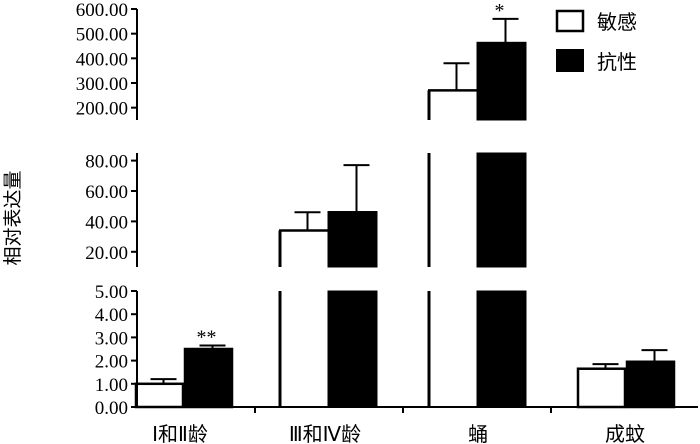  I want to click on y-tick-label: 2.00, so click(111, 362).